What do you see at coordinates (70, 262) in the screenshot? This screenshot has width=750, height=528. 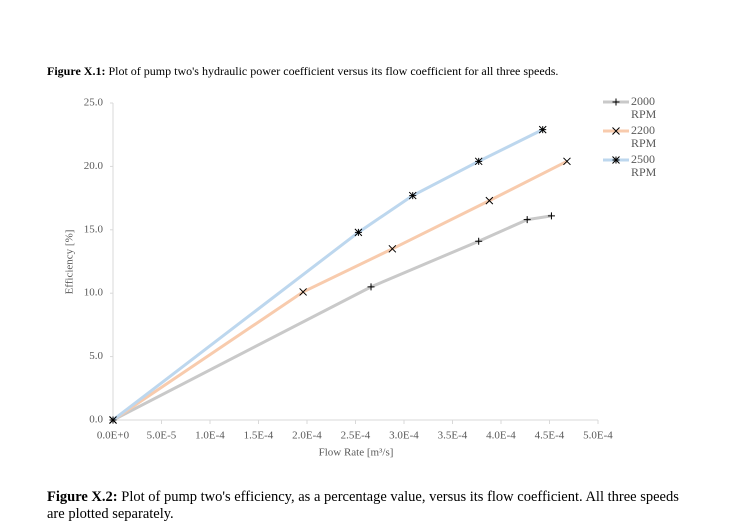 I see `y-axis-title: Efficiency [%]` at bounding box center [70, 262].